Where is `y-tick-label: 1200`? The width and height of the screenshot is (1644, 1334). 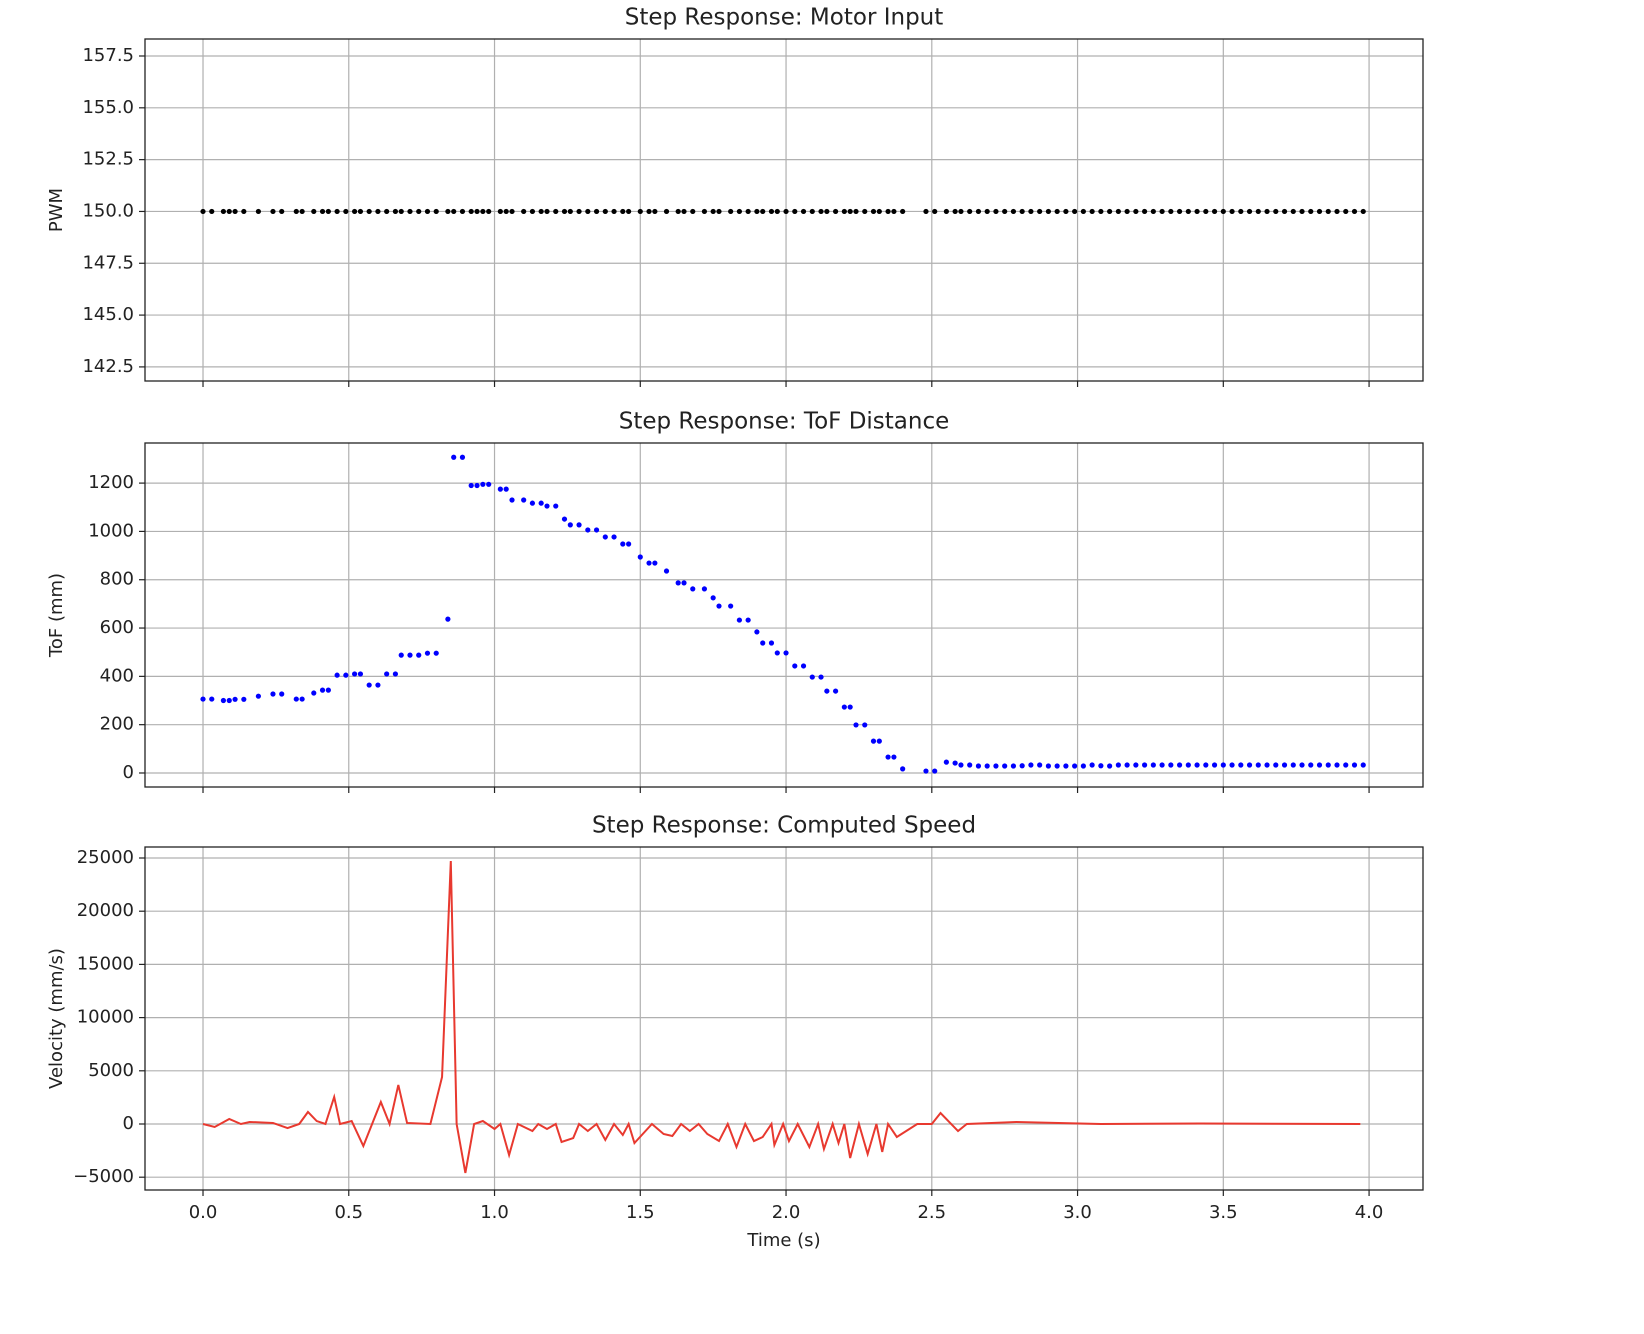 y-tick-label: 1200 is located at coordinates (111, 482).